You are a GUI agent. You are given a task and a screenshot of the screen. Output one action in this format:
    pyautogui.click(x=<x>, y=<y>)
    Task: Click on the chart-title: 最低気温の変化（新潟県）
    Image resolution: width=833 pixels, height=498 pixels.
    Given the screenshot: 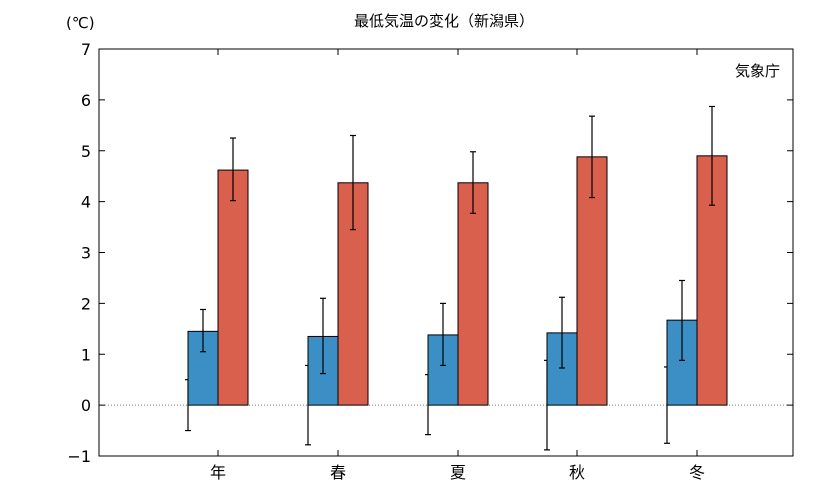 What is the action you would take?
    pyautogui.click(x=444, y=21)
    